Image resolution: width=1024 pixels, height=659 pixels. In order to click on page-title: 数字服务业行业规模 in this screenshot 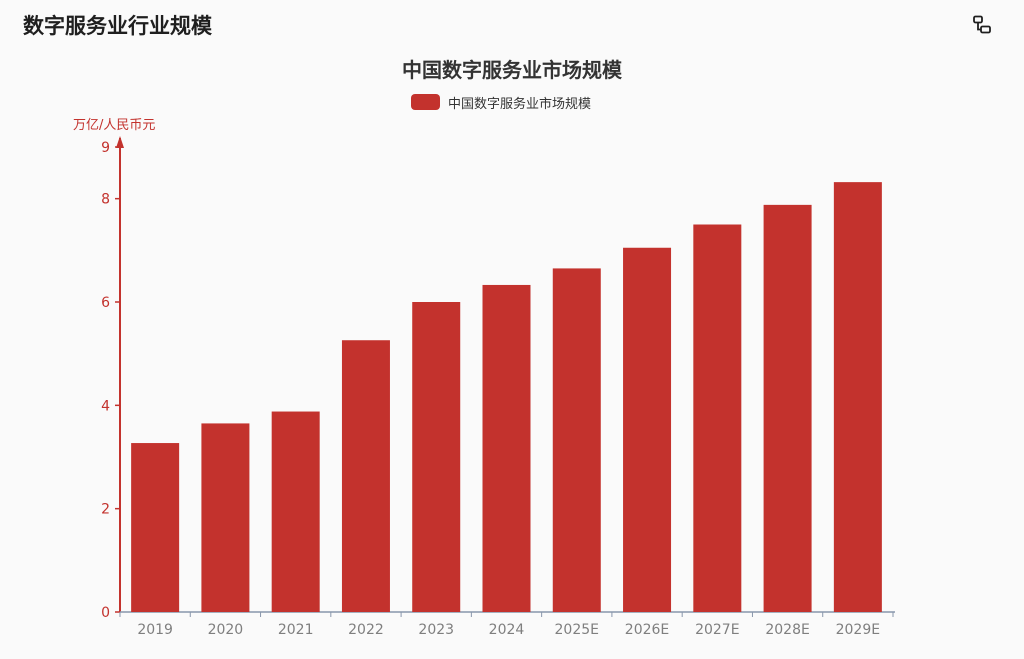, I will do `click(117, 26)`.